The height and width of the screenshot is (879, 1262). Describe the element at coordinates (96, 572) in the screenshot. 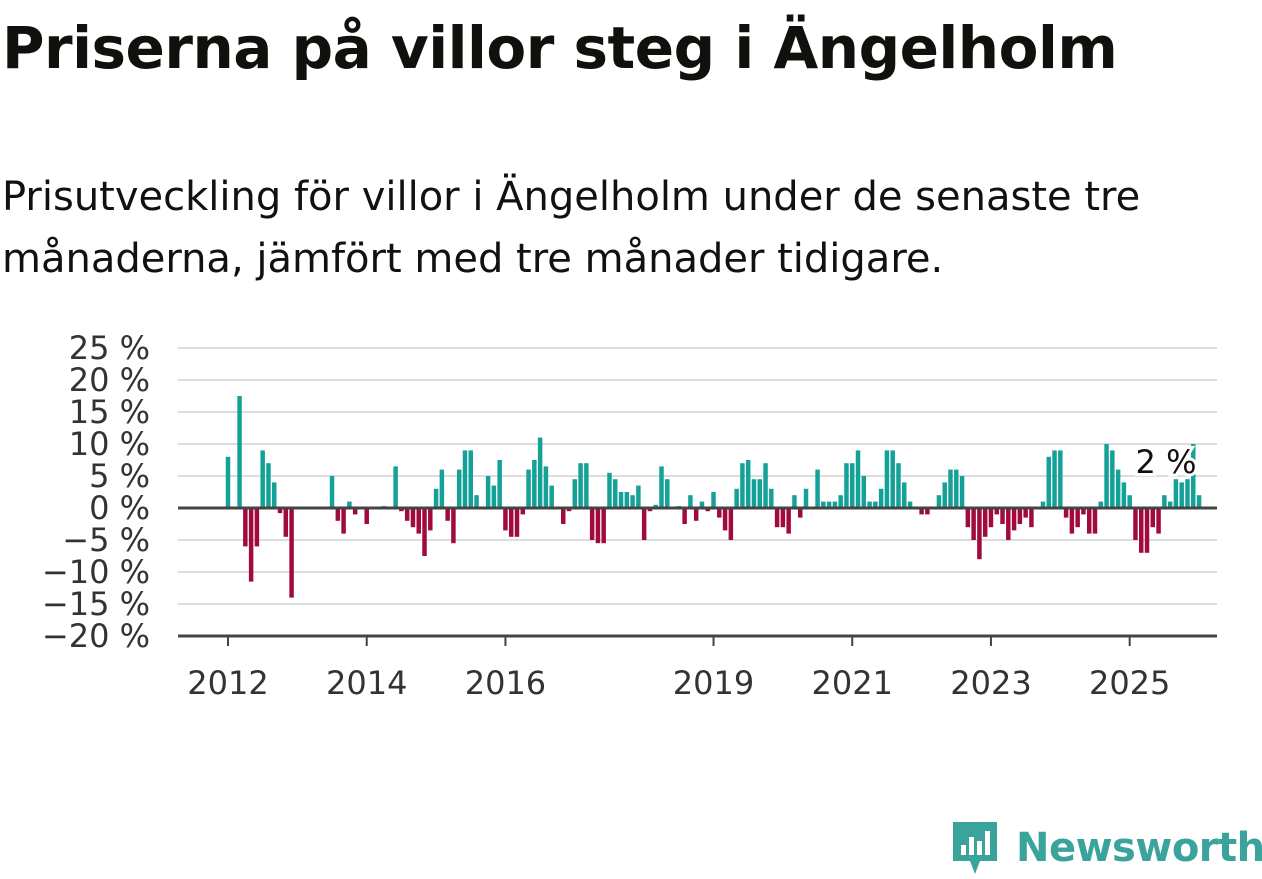

I see `y-tick-label: −10 %` at that location.